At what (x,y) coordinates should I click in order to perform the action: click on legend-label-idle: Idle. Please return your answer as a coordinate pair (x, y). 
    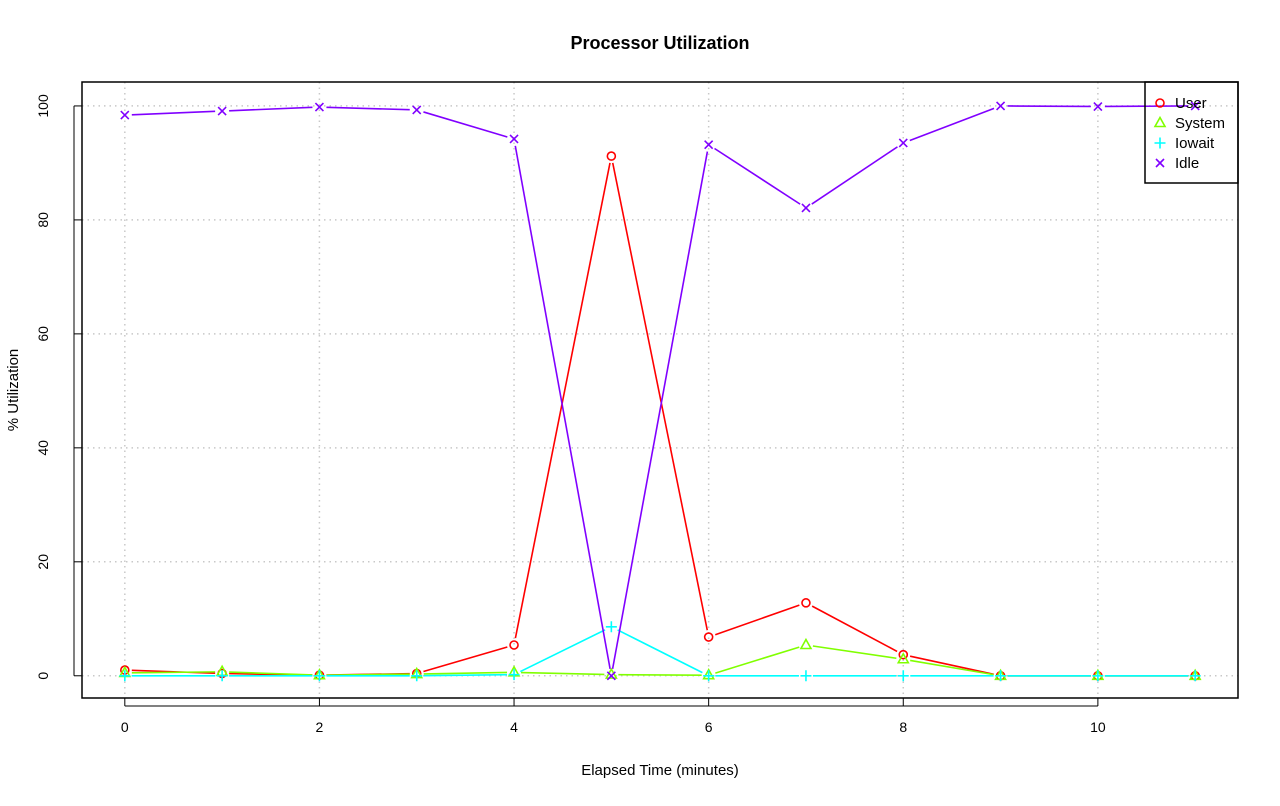
    Looking at the image, I should click on (1187, 163).